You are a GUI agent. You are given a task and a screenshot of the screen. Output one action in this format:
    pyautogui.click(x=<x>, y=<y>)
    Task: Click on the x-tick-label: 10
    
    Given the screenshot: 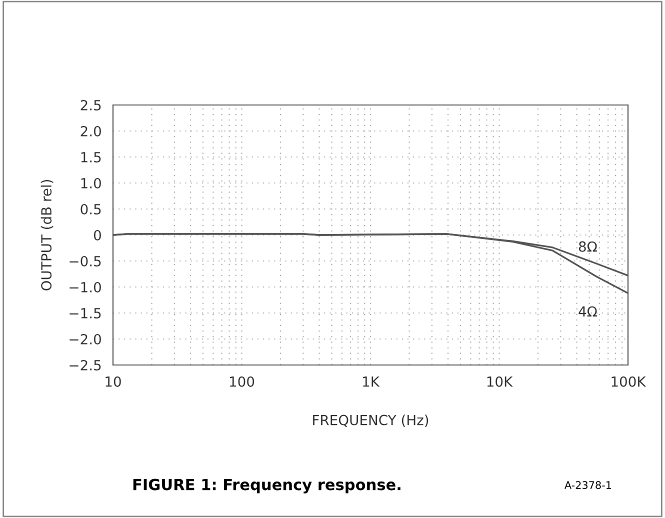 What is the action you would take?
    pyautogui.click(x=113, y=381)
    